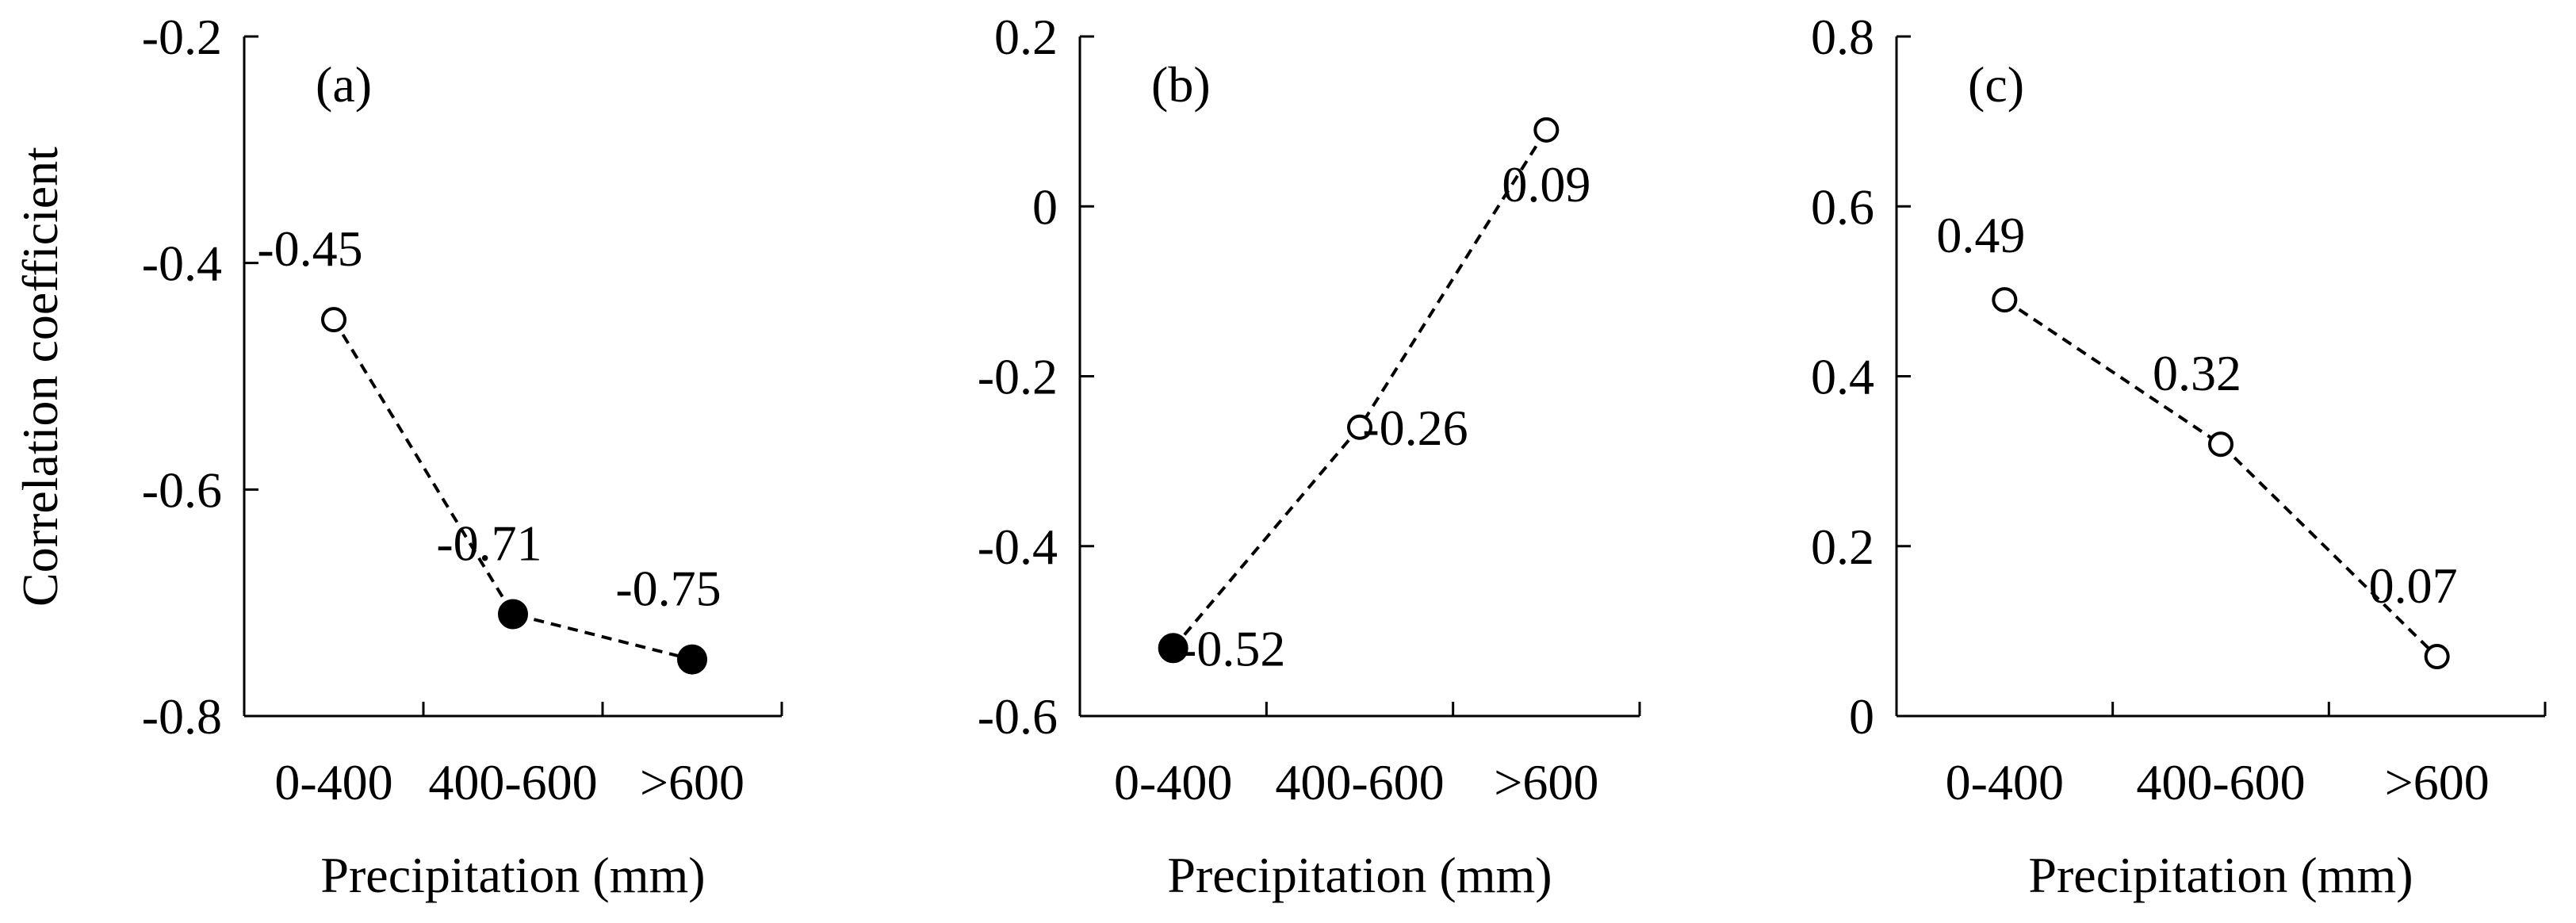 The image size is (2576, 923). I want to click on panel-label: (b), so click(1181, 84).